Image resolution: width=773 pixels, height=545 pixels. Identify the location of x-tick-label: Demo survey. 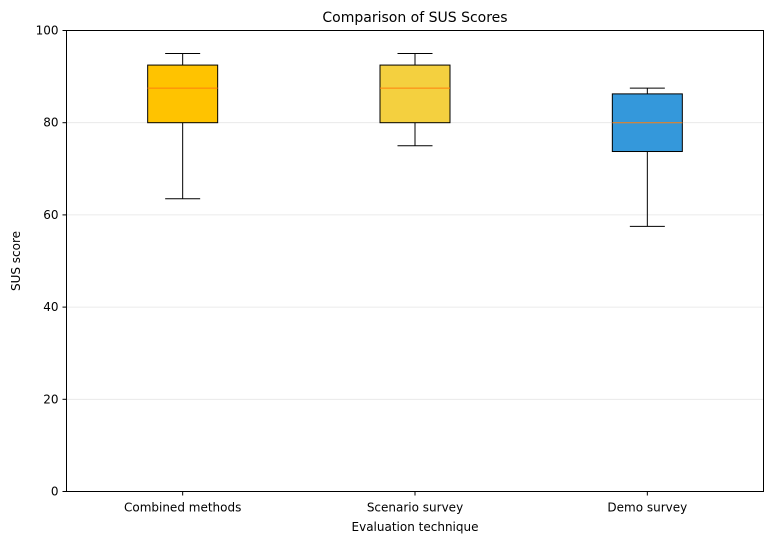
(647, 508).